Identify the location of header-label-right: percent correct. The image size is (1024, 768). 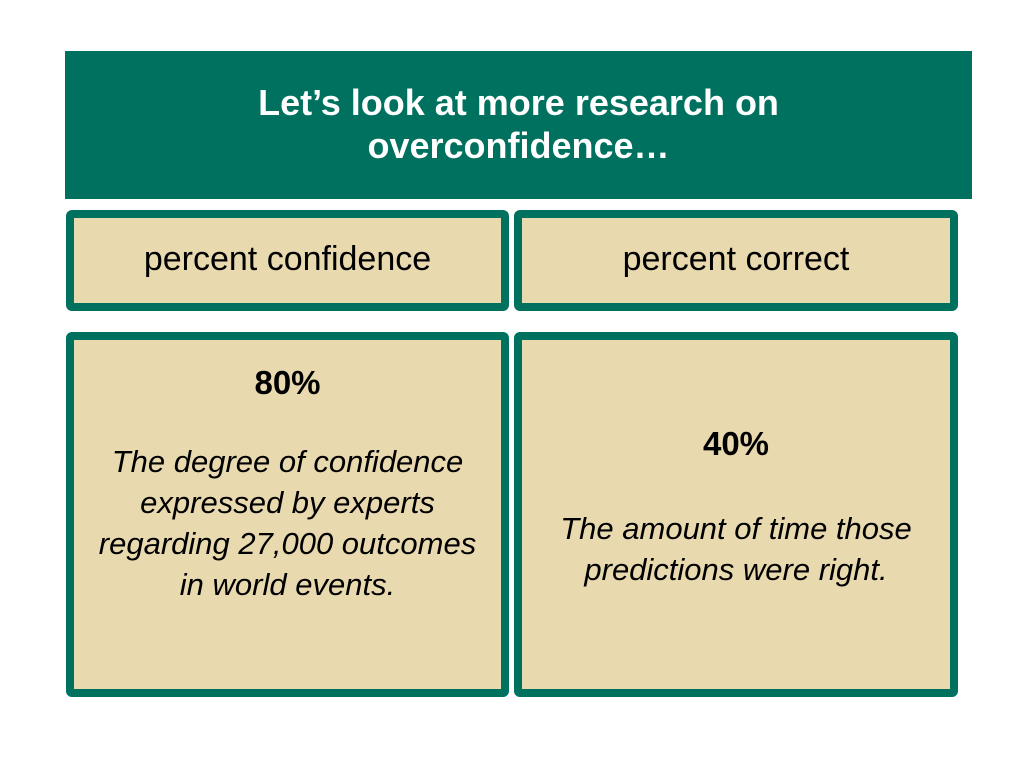
(736, 259).